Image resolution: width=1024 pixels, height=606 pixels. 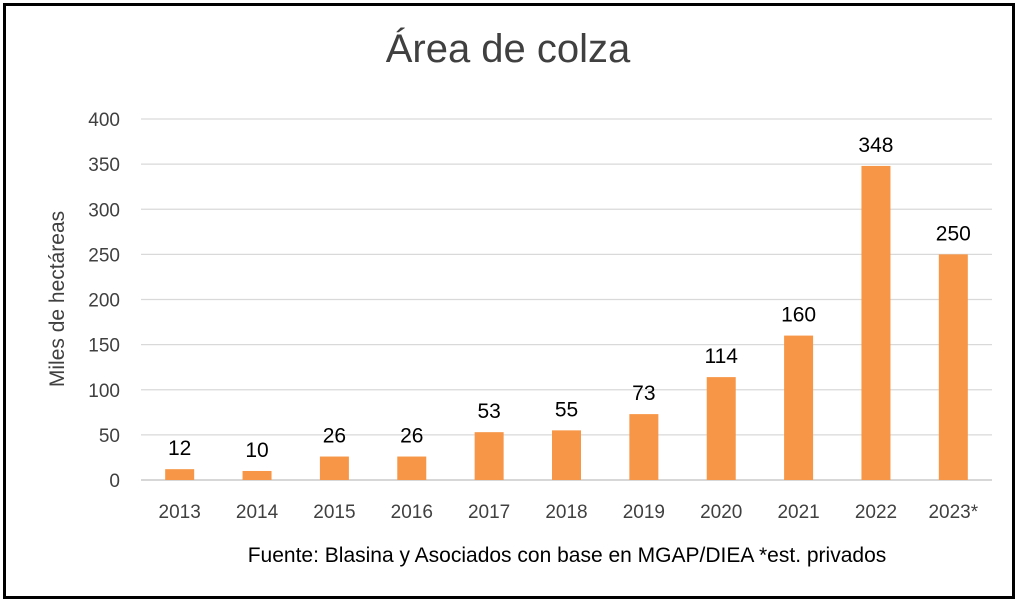 What do you see at coordinates (104, 165) in the screenshot?
I see `y-tick-label: 350` at bounding box center [104, 165].